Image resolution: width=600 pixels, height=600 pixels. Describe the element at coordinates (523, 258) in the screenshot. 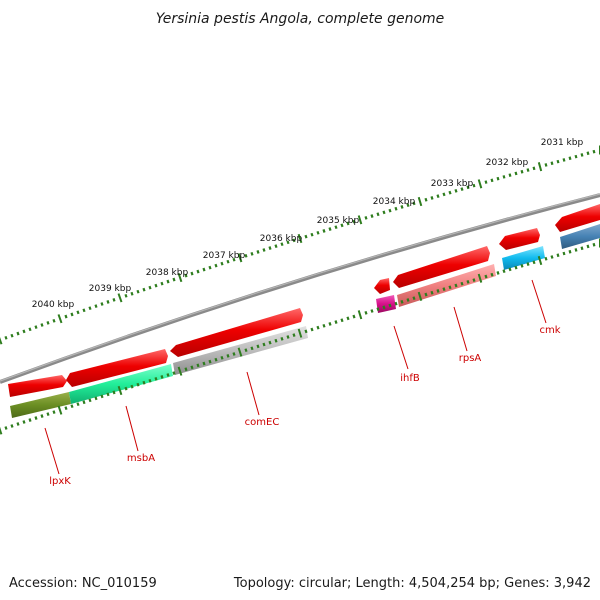

I see `gene-bar-cmk` at that location.